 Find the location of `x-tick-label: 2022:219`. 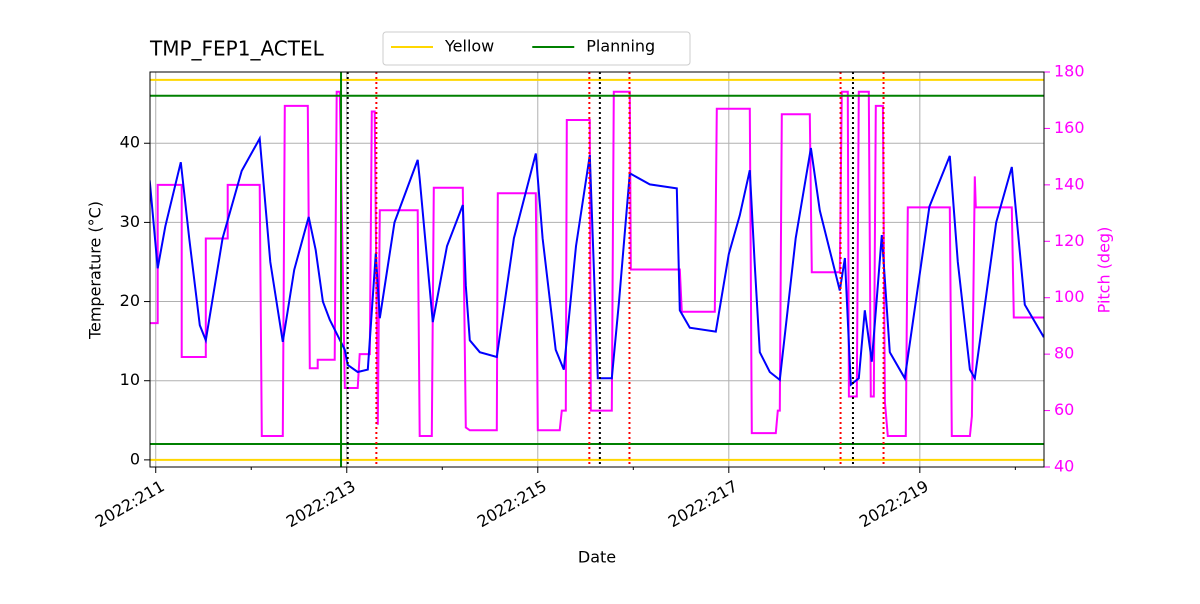

x-tick-label: 2022:219 is located at coordinates (894, 503).